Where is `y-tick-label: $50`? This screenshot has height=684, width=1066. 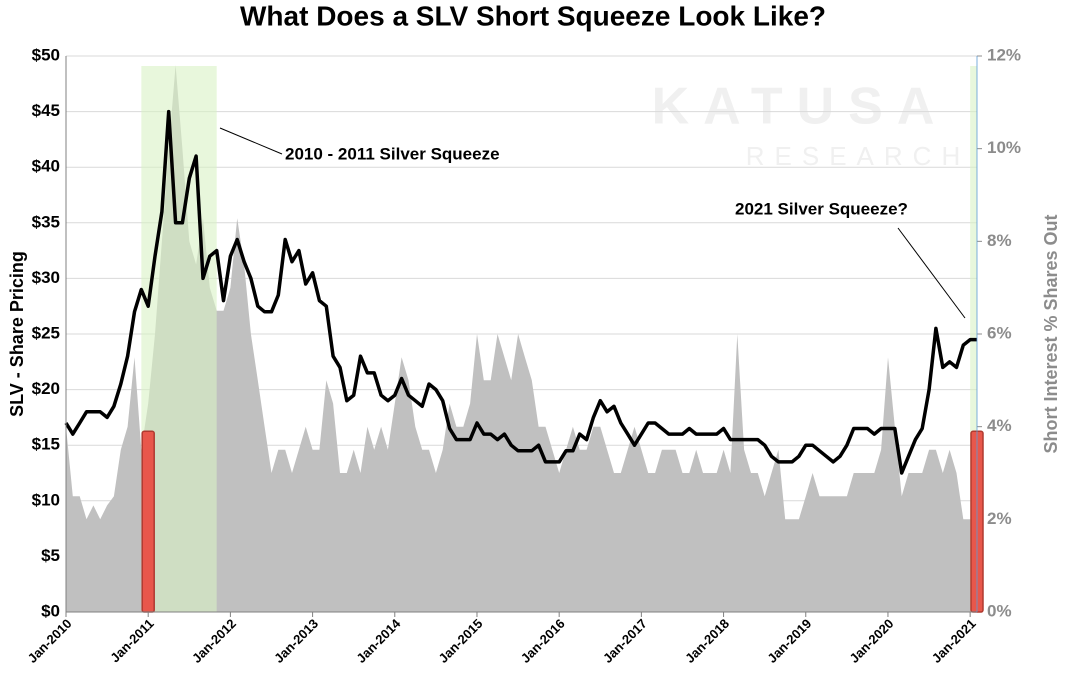
y-tick-label: $50 is located at coordinates (46, 54).